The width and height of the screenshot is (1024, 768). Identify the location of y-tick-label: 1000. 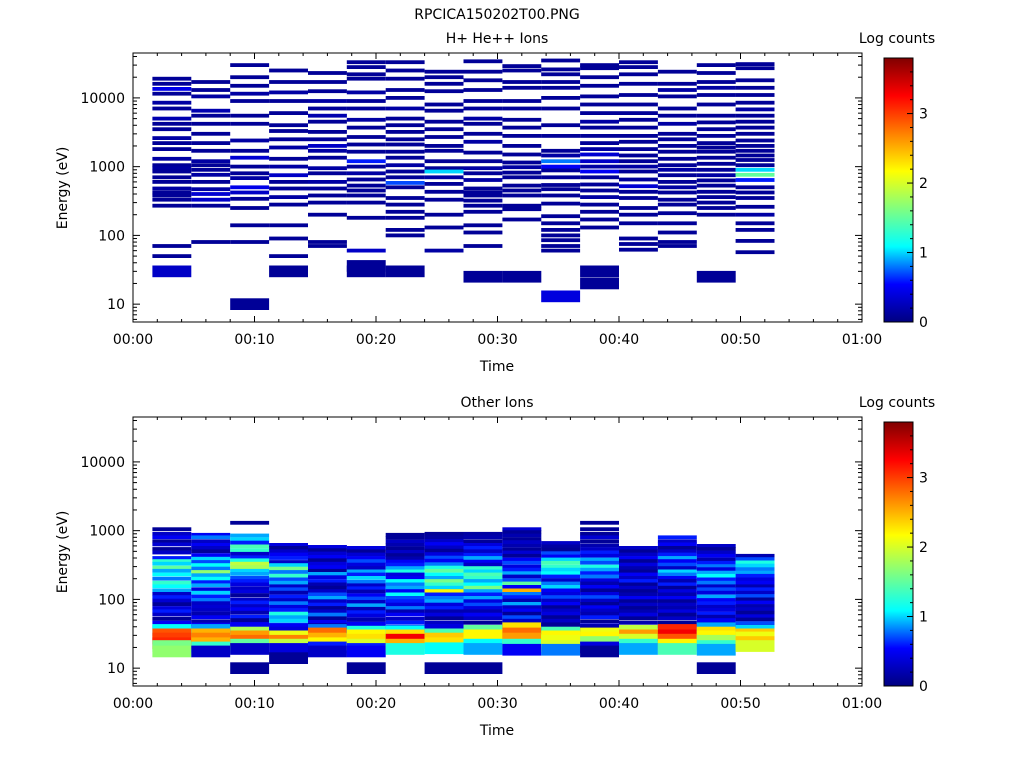
(107, 168).